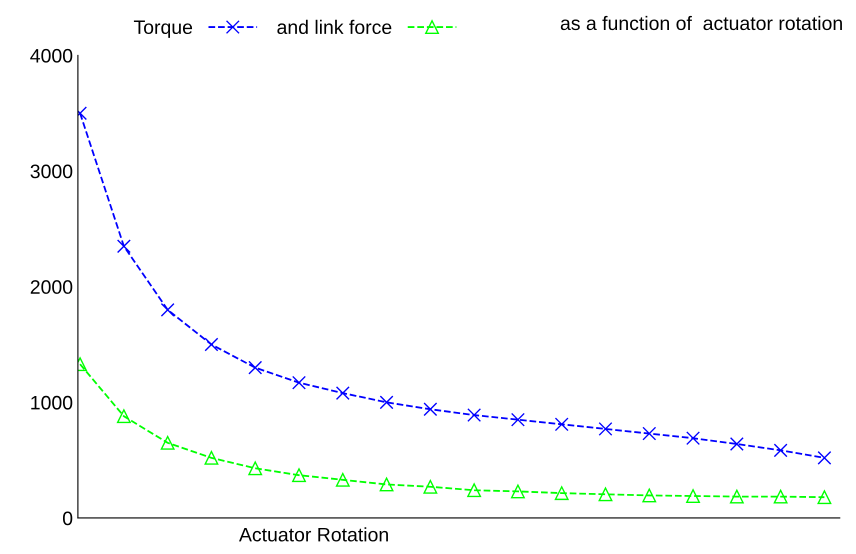 This screenshot has height=554, width=856. Describe the element at coordinates (701, 23) in the screenshot. I see `chart-title: as a function of actuator rotation` at that location.